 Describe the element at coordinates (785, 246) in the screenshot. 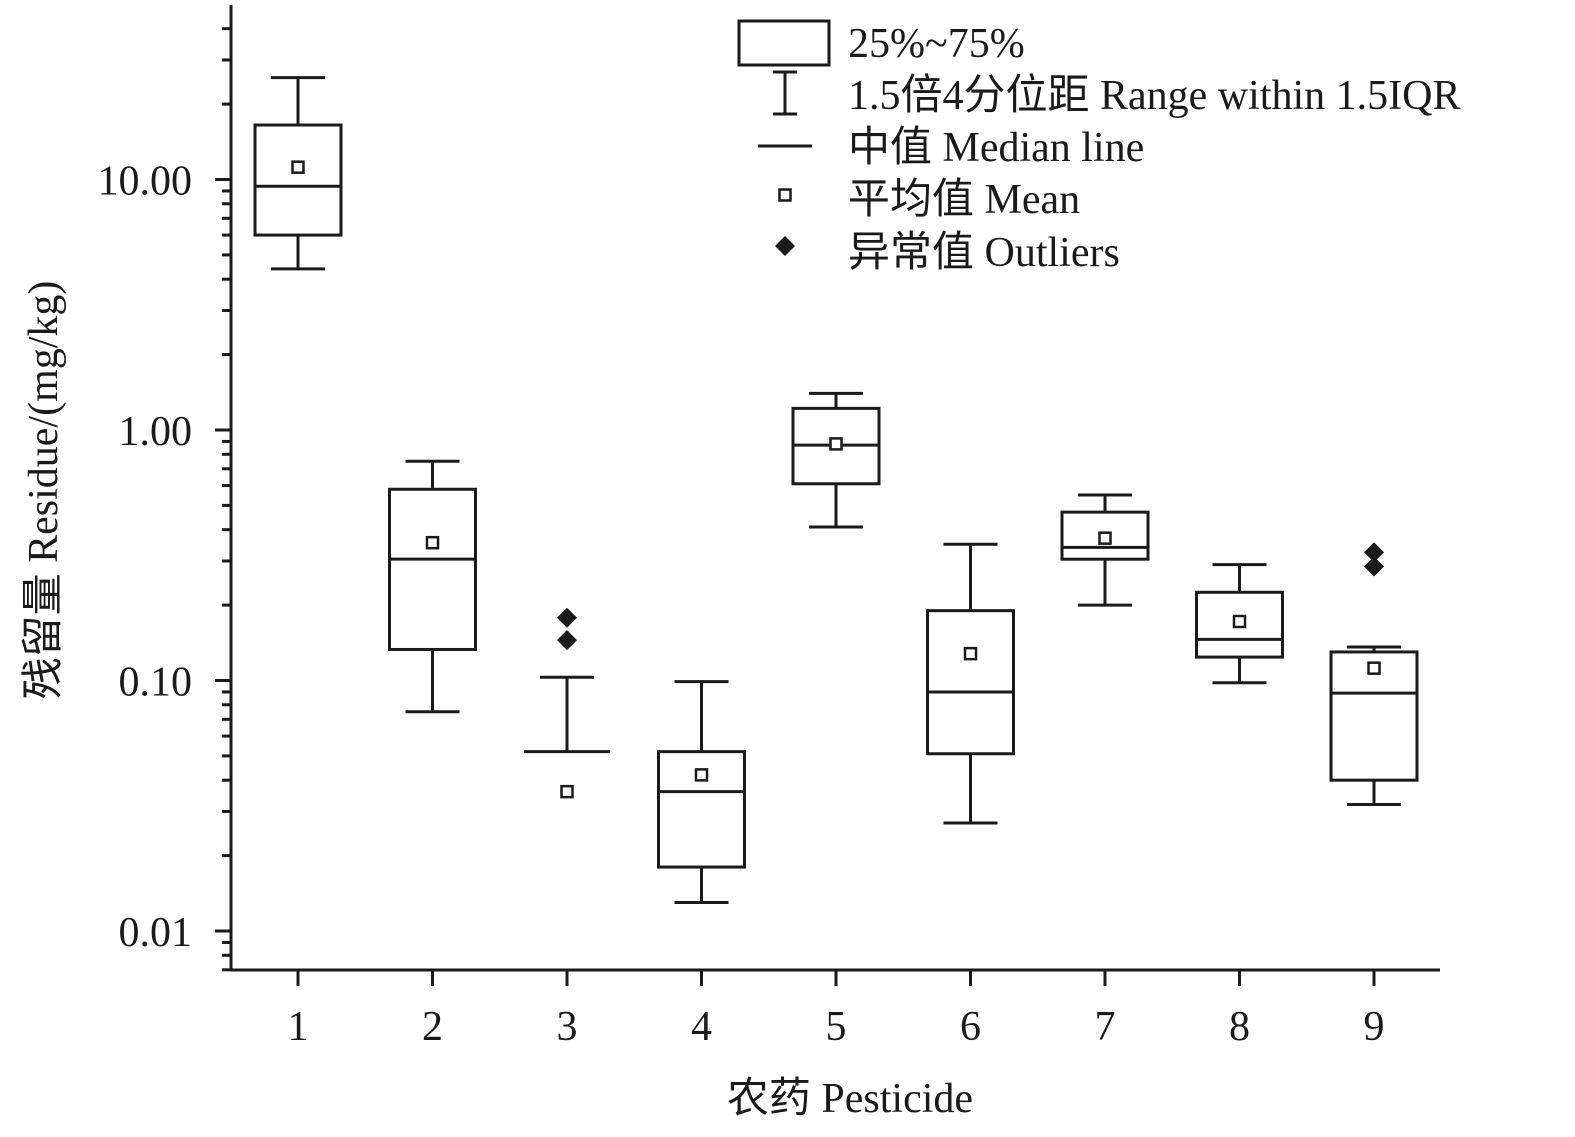

I see `legend-outlier-swatch` at that location.